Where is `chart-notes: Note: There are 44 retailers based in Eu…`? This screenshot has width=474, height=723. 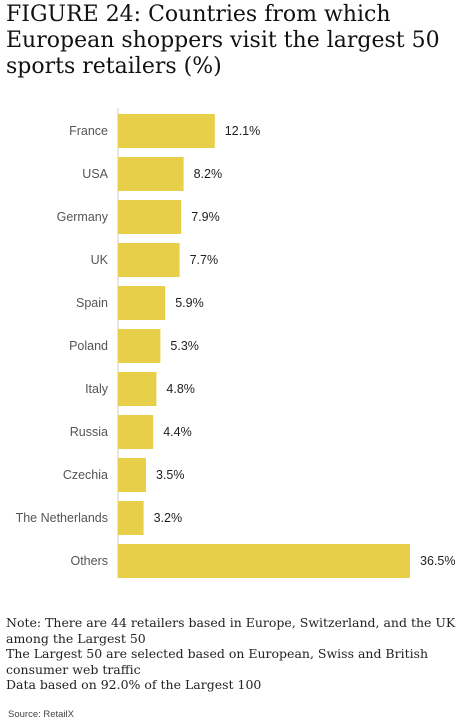 chart-notes: Note: There are 44 retailers based in Eu… is located at coordinates (237, 654).